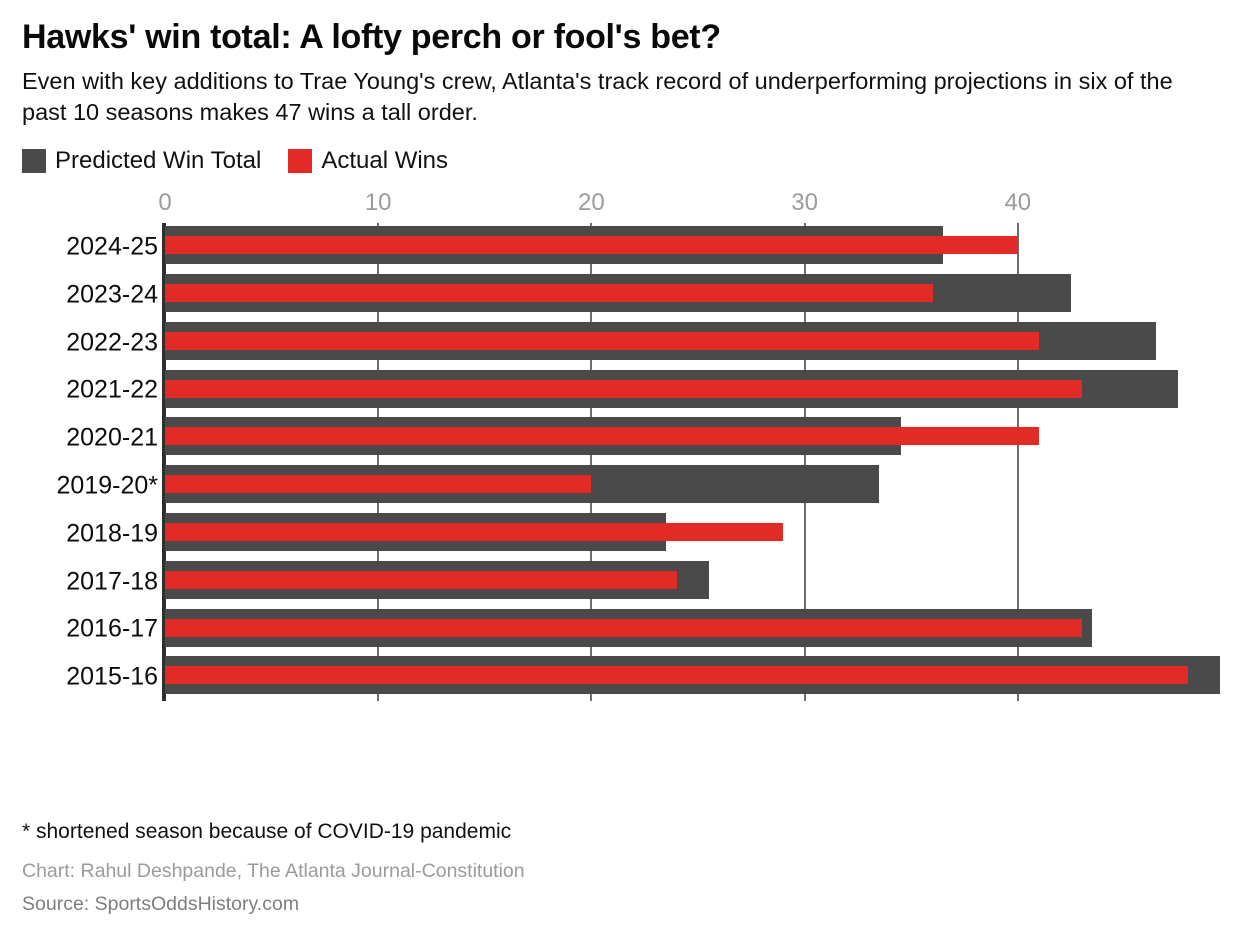 The image size is (1240, 950). Describe the element at coordinates (112, 342) in the screenshot. I see `y-axis-label-2022-23: 2022-23` at that location.